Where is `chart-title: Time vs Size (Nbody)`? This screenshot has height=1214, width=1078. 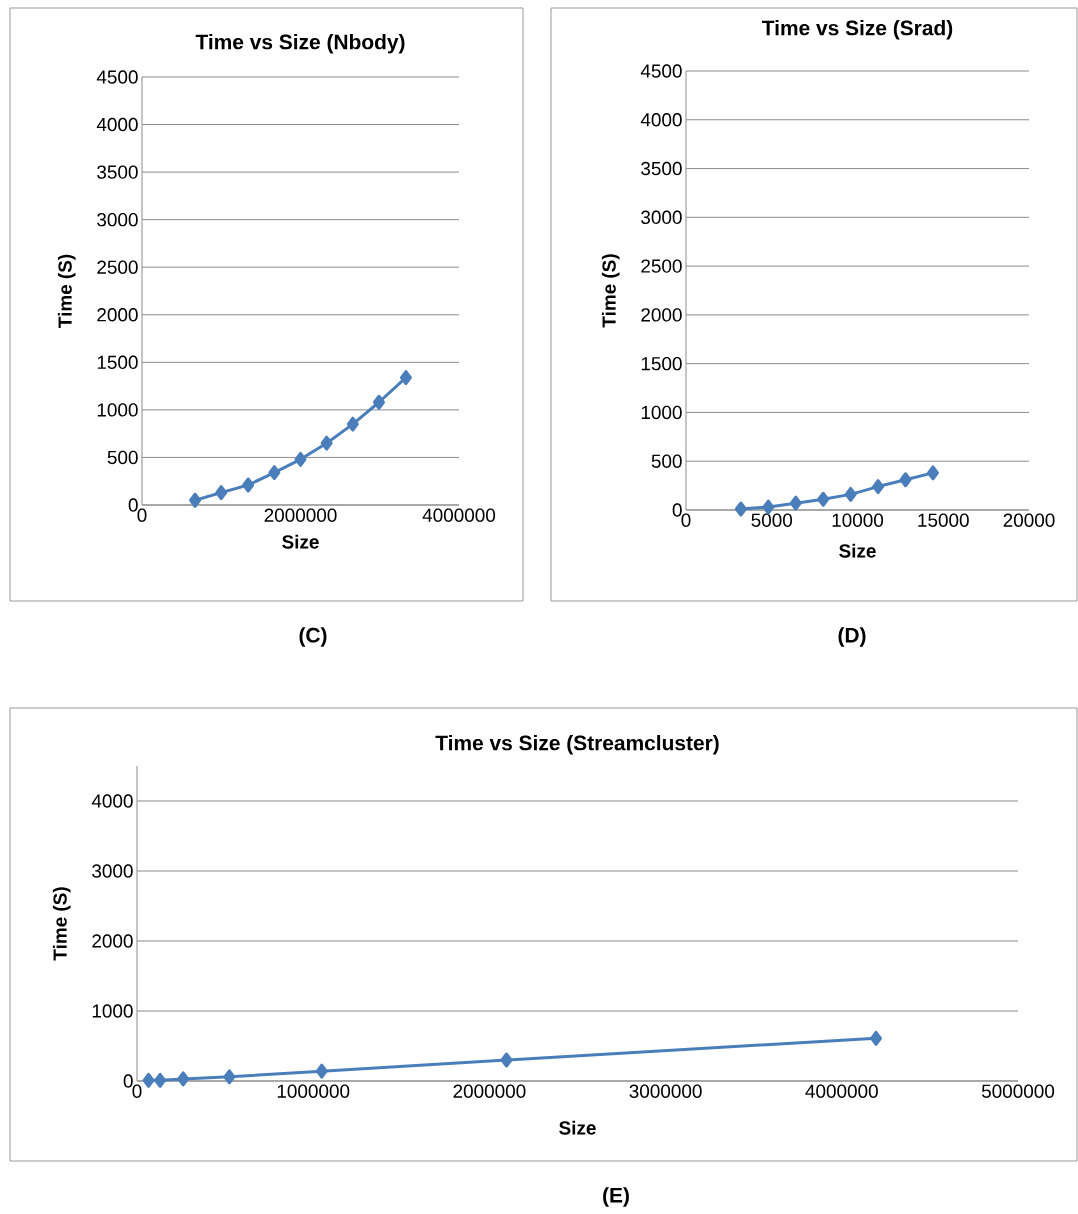 chart-title: Time vs Size (Nbody) is located at coordinates (300, 43).